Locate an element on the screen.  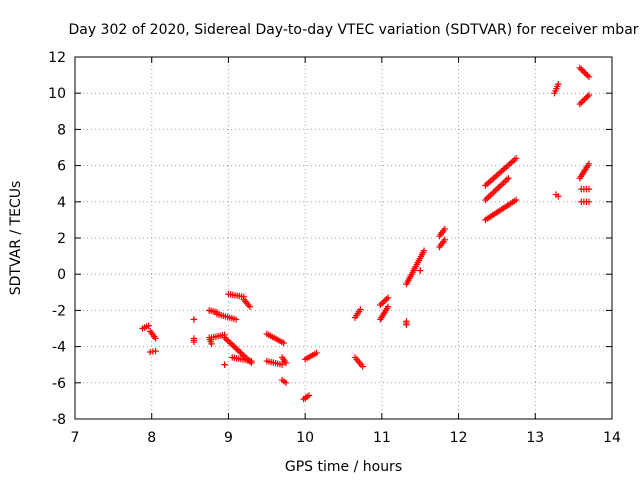
y-tick-label: 0 is located at coordinates (61, 275).